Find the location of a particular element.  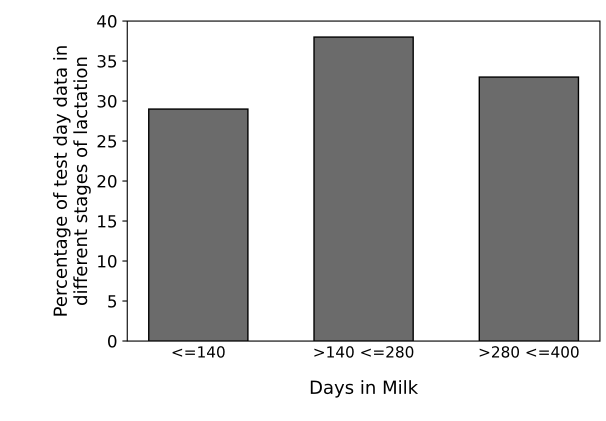

y-tick-label: 10 is located at coordinates (107, 261).